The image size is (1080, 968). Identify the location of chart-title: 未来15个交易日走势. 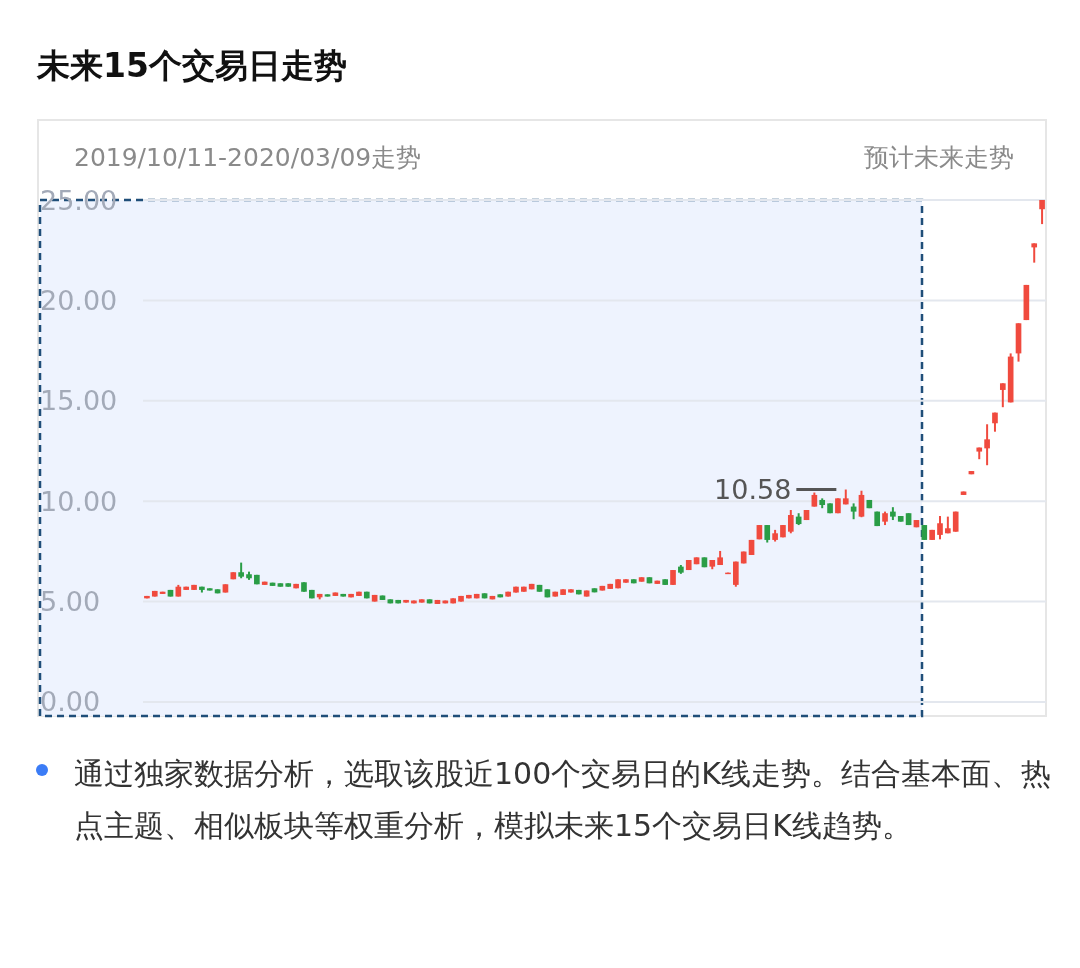
(191, 65).